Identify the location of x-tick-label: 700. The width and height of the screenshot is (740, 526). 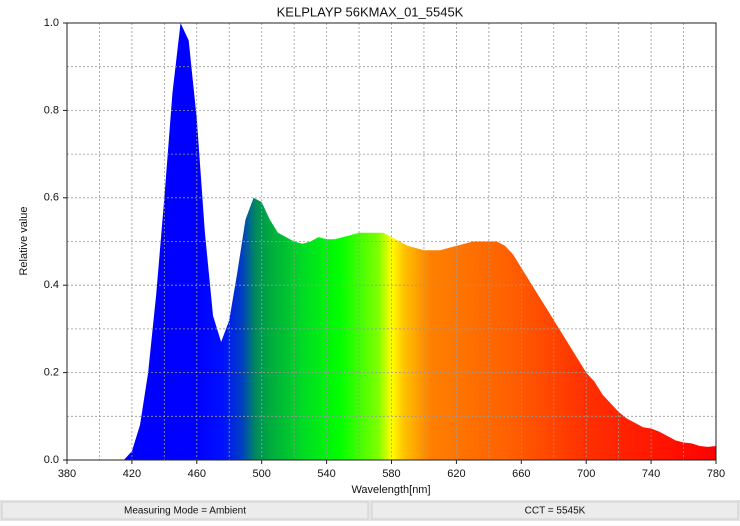
(586, 474).